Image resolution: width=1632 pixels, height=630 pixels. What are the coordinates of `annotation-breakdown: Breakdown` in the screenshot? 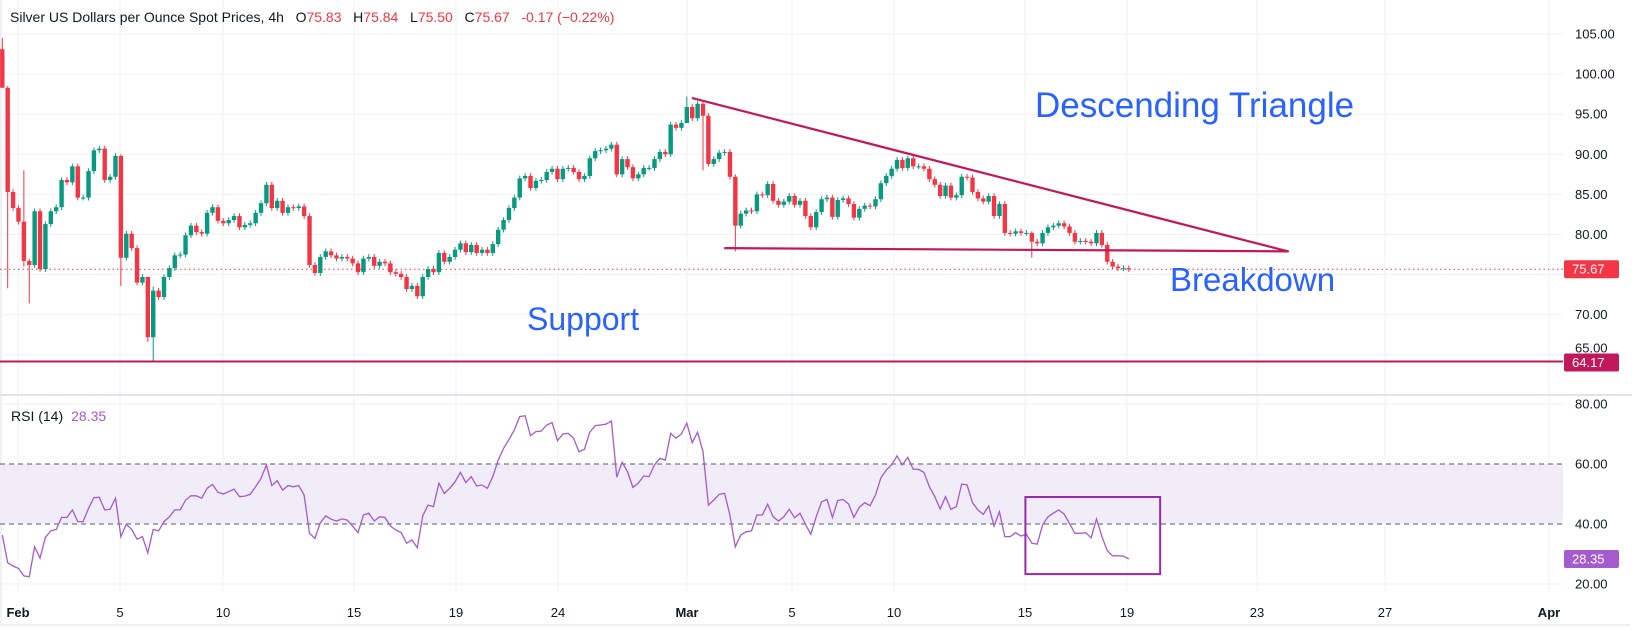 It's located at (1253, 279).